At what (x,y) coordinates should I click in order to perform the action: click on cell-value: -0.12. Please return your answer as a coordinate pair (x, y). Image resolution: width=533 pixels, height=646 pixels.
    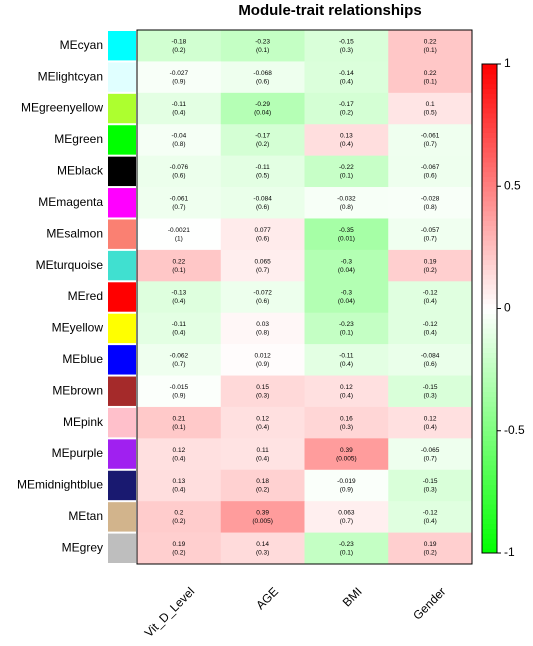
    Looking at the image, I should click on (430, 293).